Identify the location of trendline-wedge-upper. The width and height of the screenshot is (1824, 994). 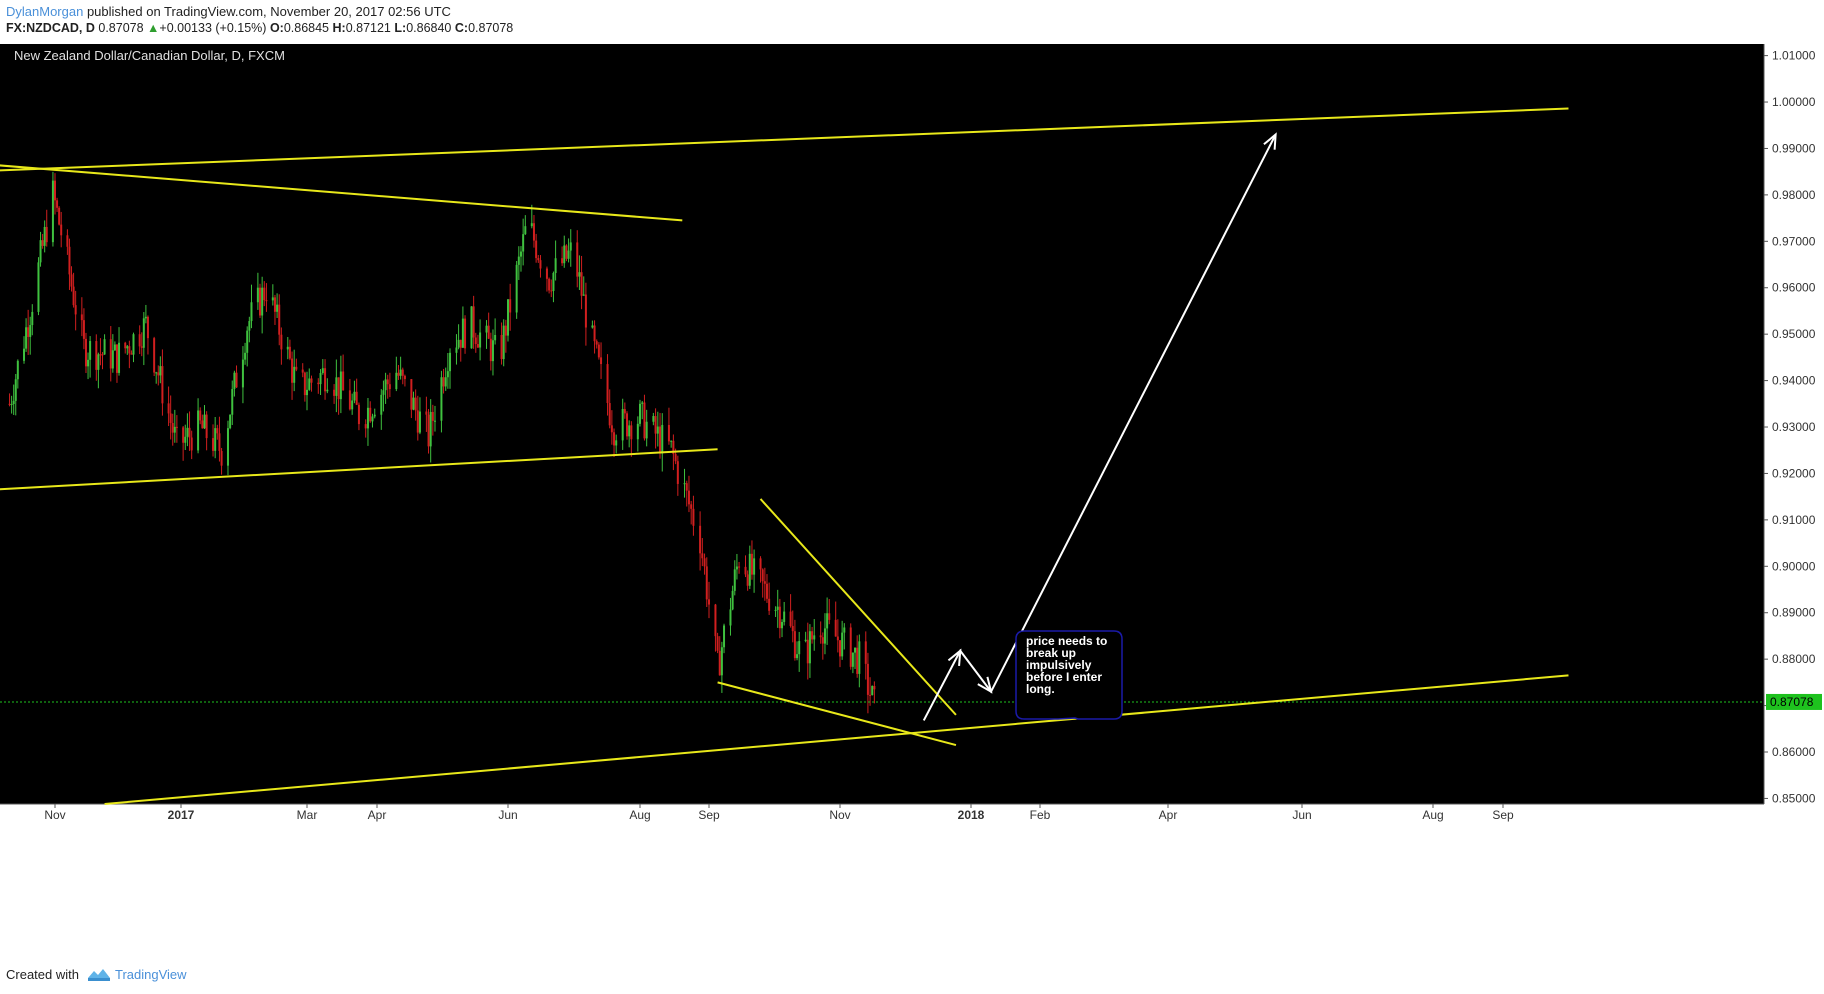
(858, 607).